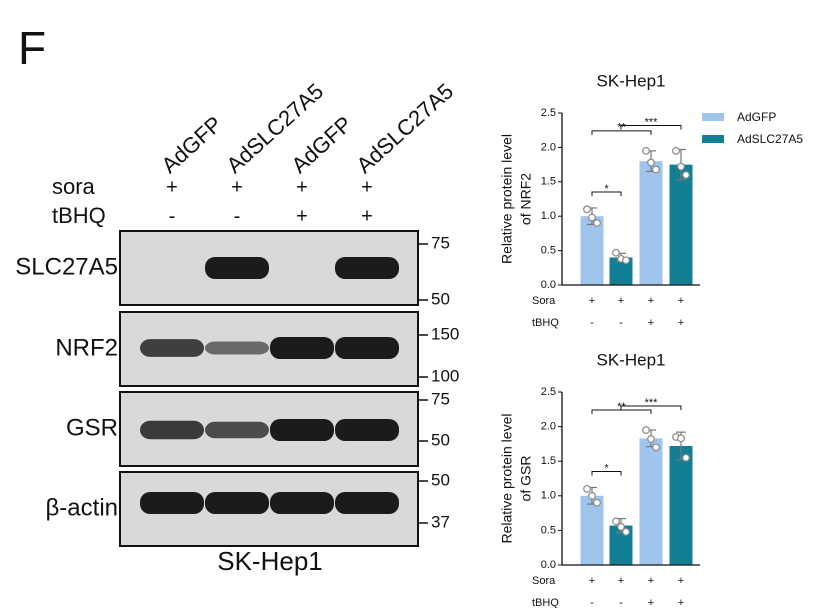 The height and width of the screenshot is (608, 816). I want to click on row-label: GSR, so click(92, 427).